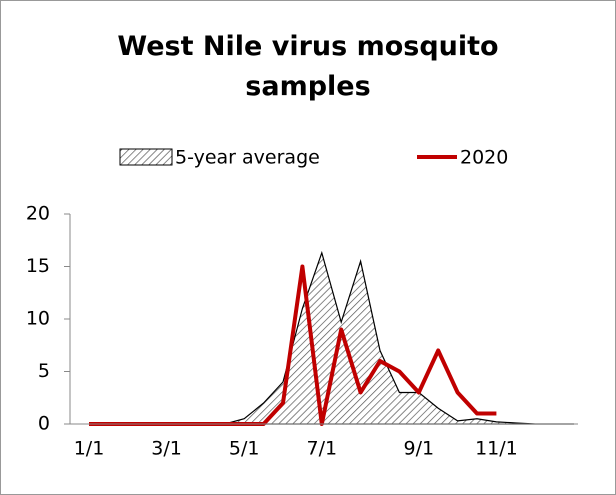 This screenshot has height=495, width=616. Describe the element at coordinates (166, 449) in the screenshot. I see `x-tick-label: 3/1` at that location.